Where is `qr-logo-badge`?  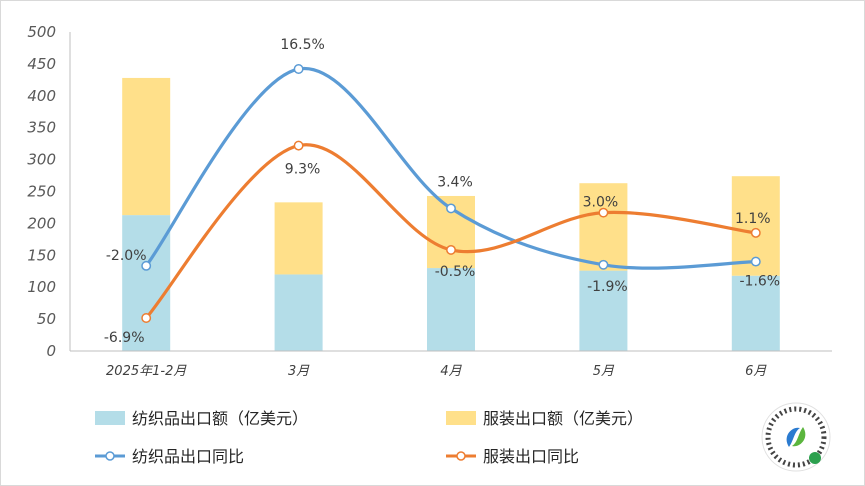
qr-logo-badge is located at coordinates (815, 458).